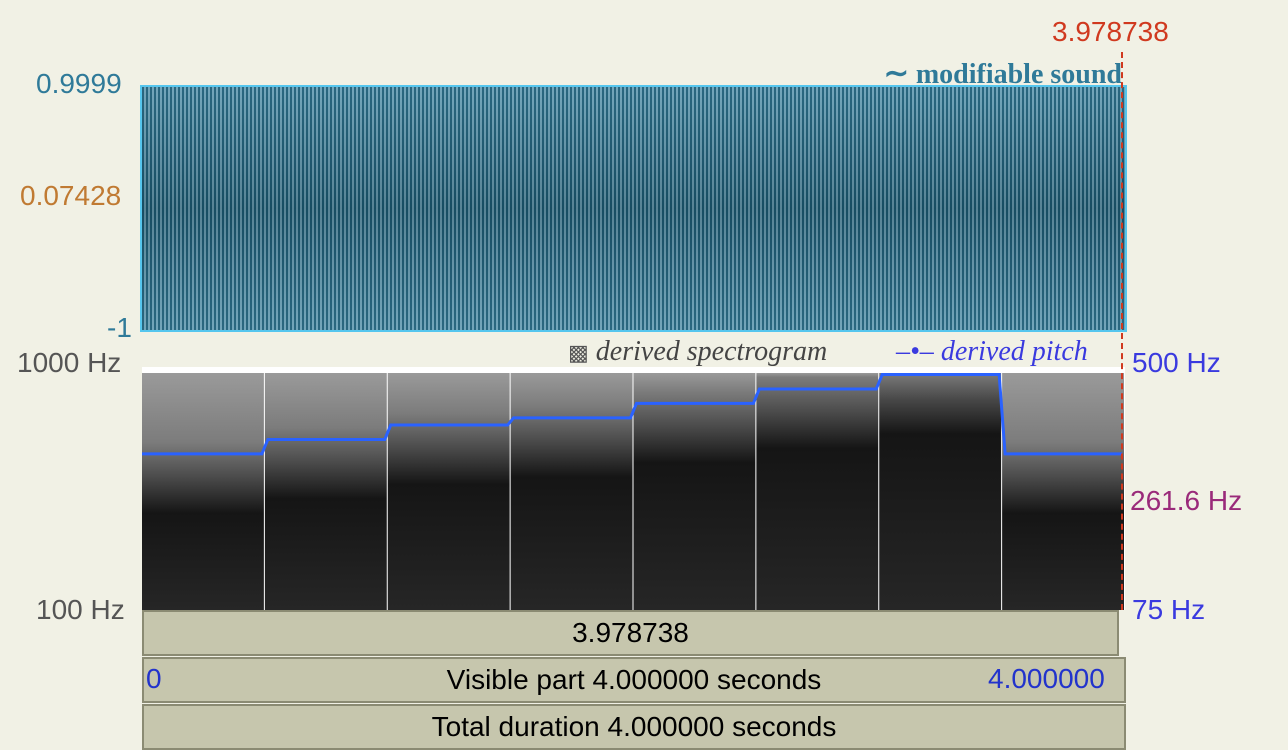 Image resolution: width=1288 pixels, height=750 pixels. I want to click on tilde-icon: ∼, so click(896, 73).